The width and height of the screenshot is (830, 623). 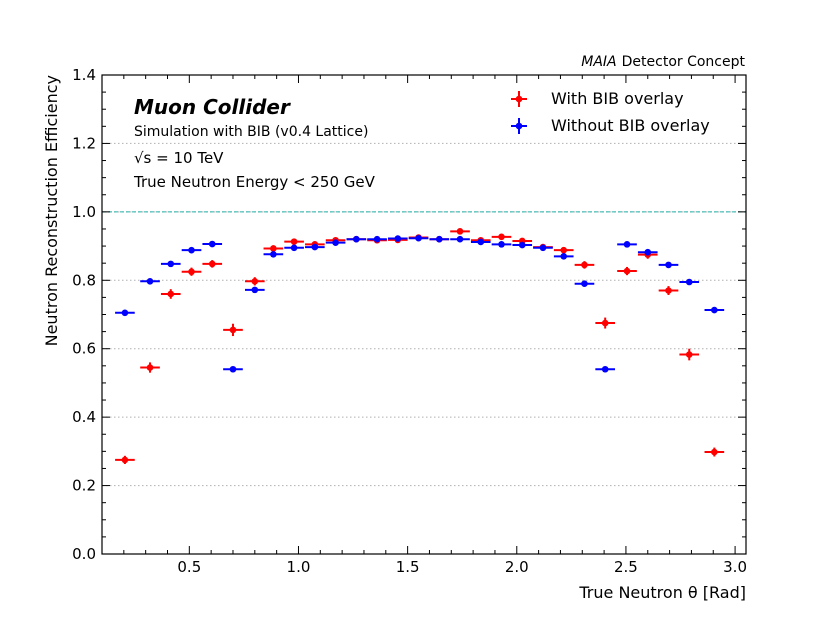 What do you see at coordinates (626, 567) in the screenshot?
I see `x-tick-label: 2.5` at bounding box center [626, 567].